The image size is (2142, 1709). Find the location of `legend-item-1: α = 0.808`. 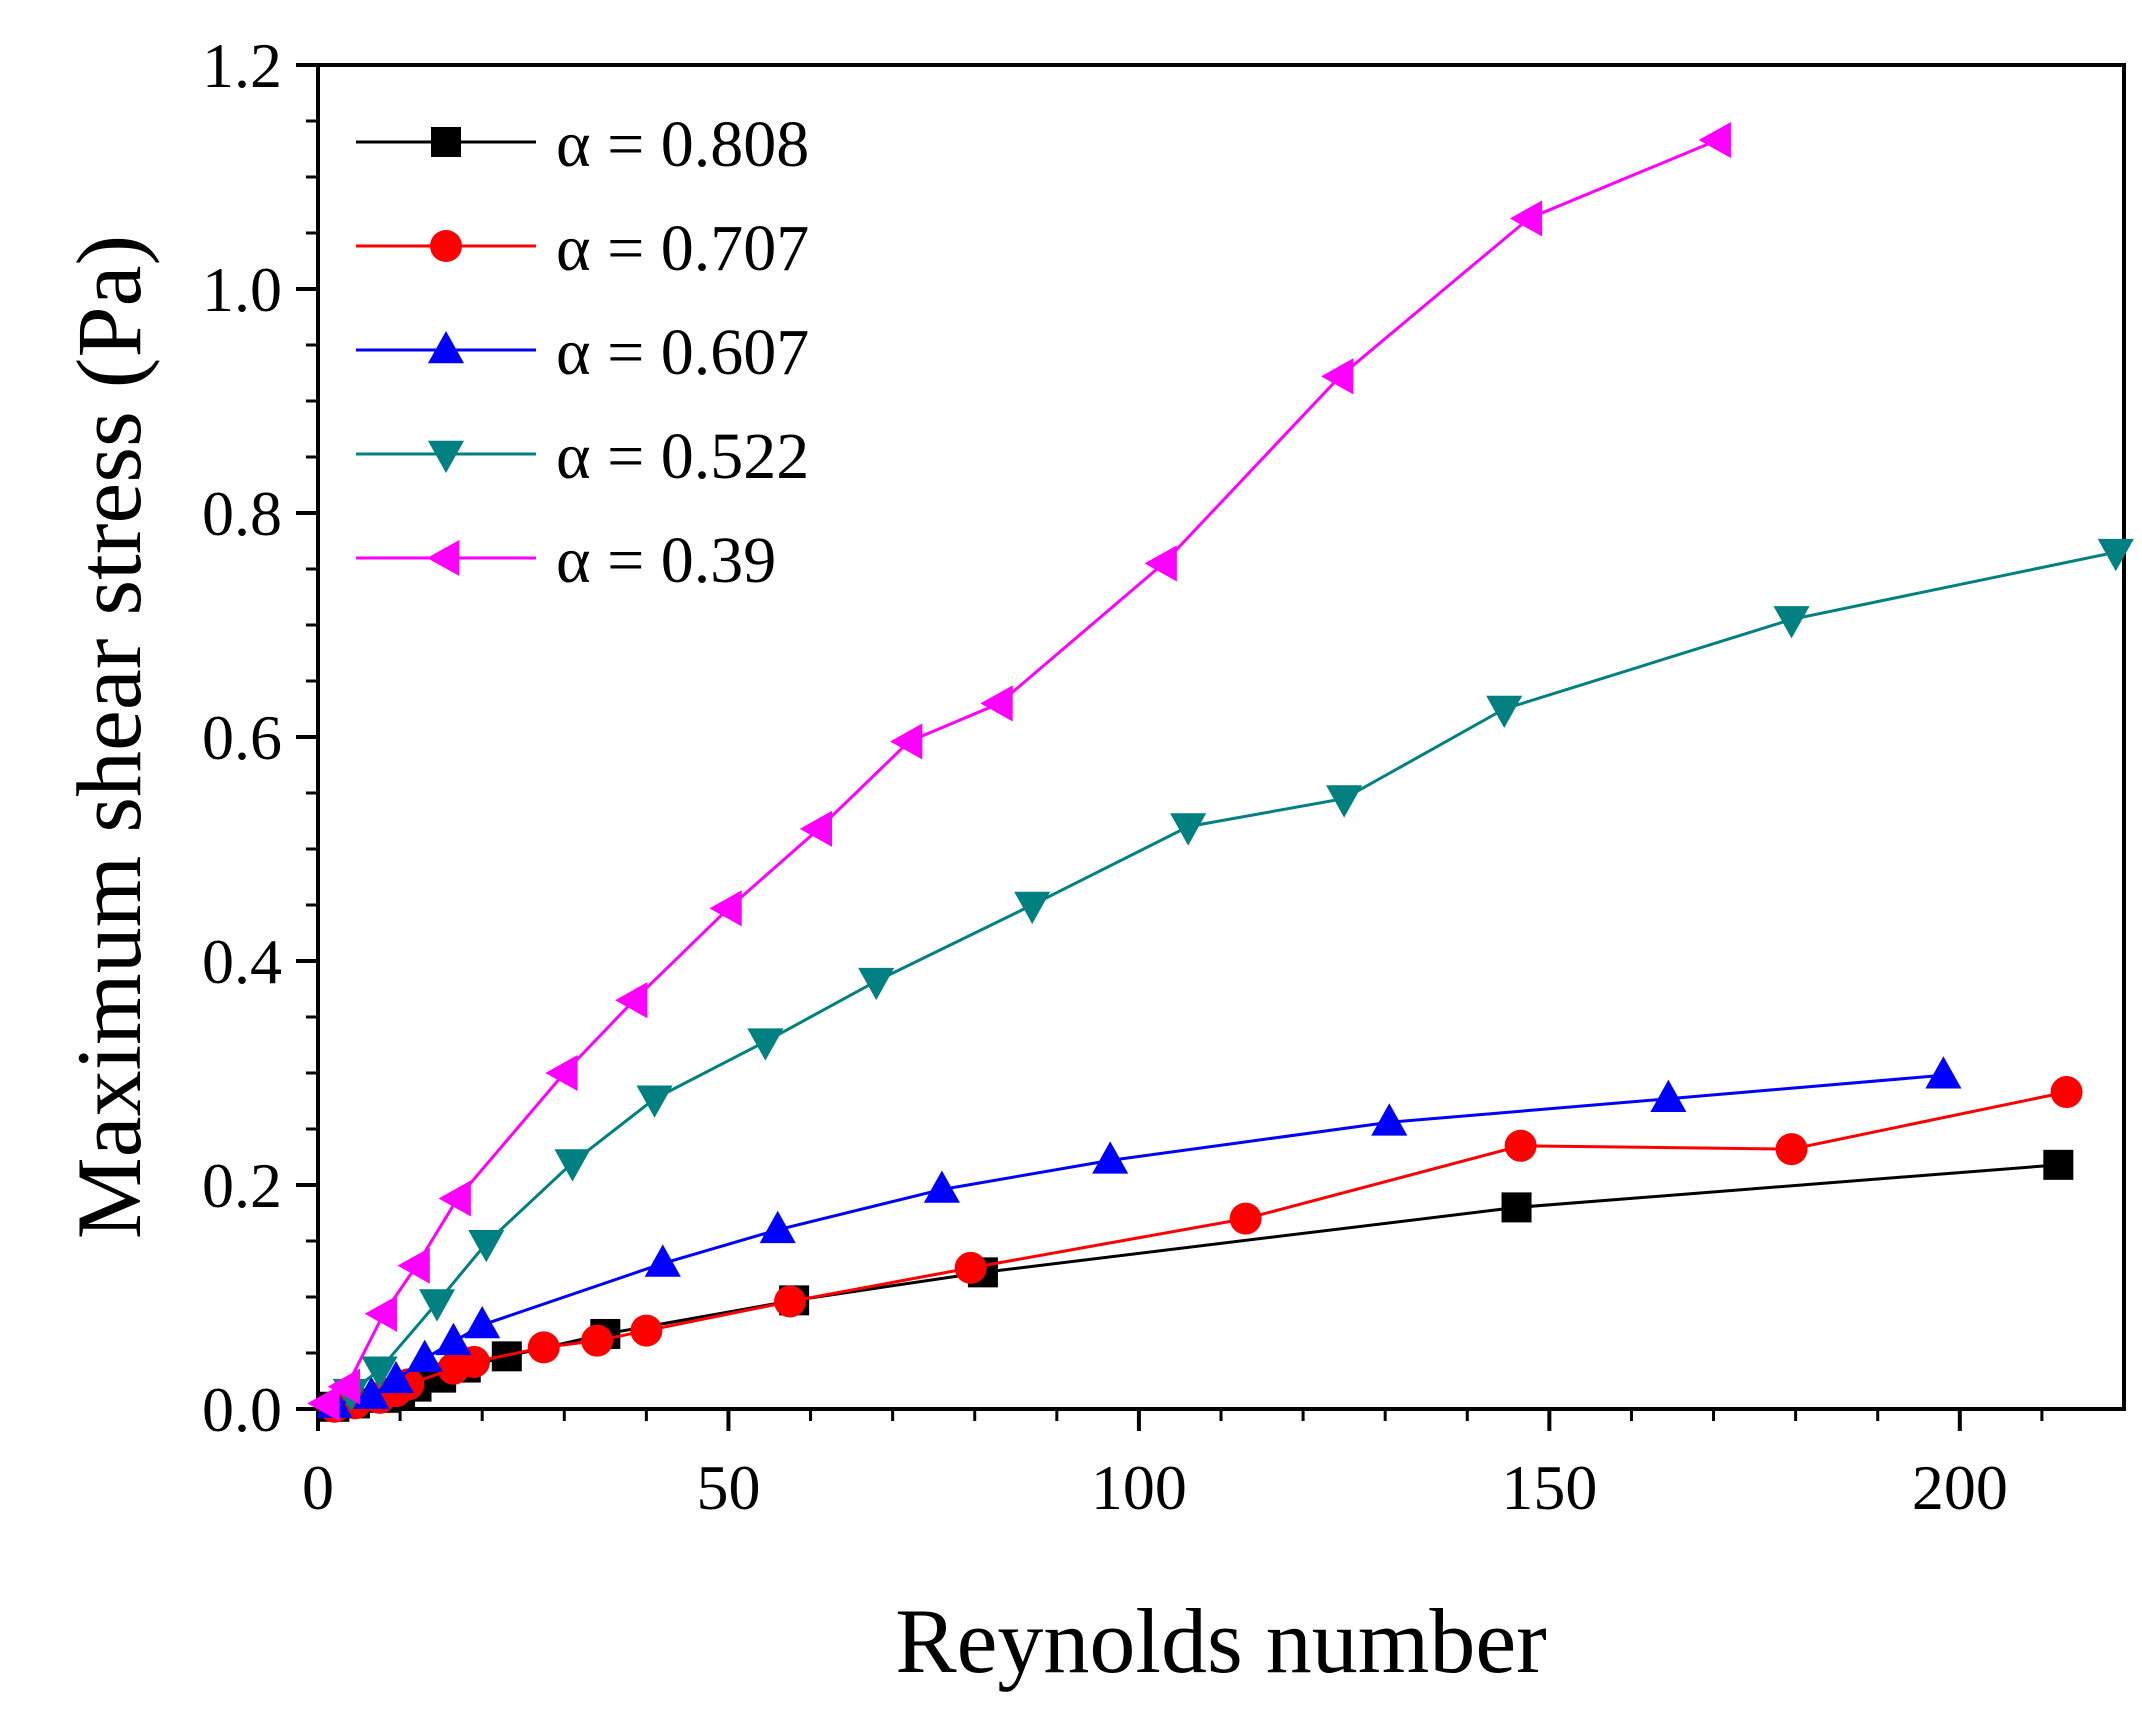

legend-item-1: α = 0.808 is located at coordinates (582, 144).